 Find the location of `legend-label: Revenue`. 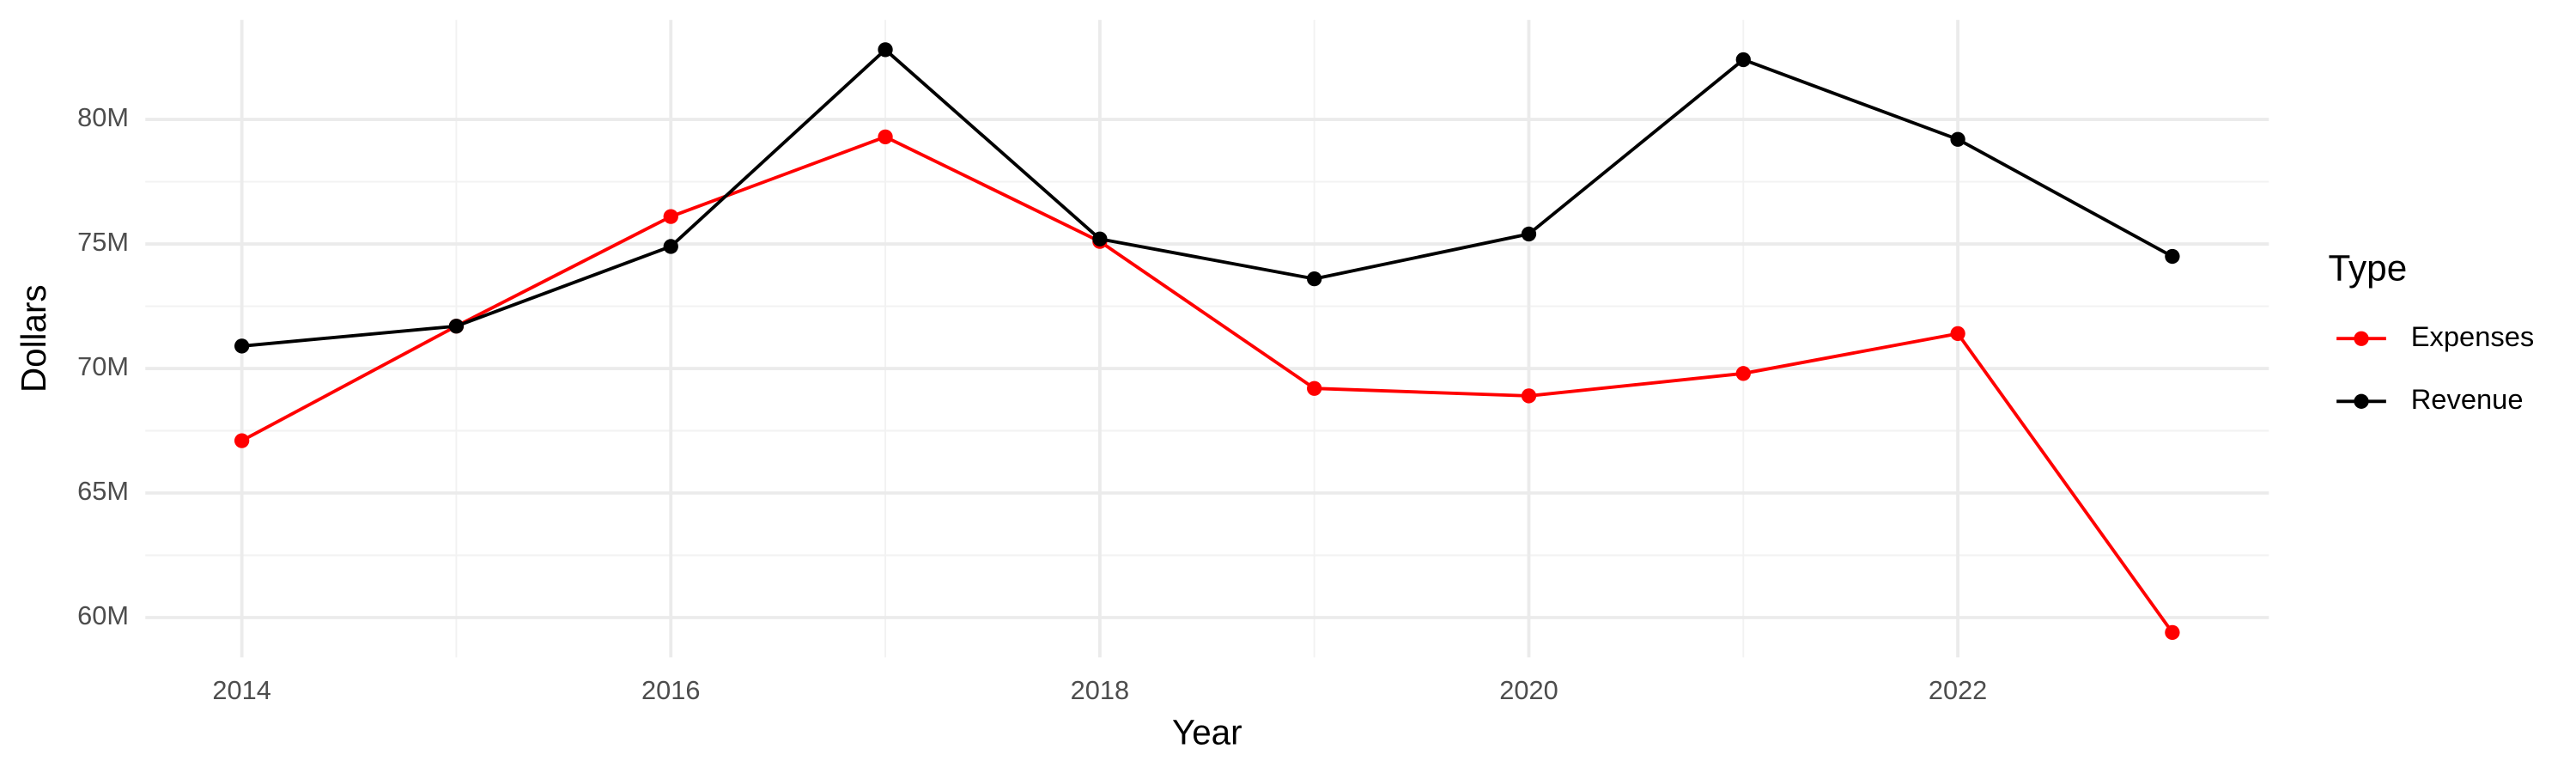

legend-label: Revenue is located at coordinates (2467, 399).